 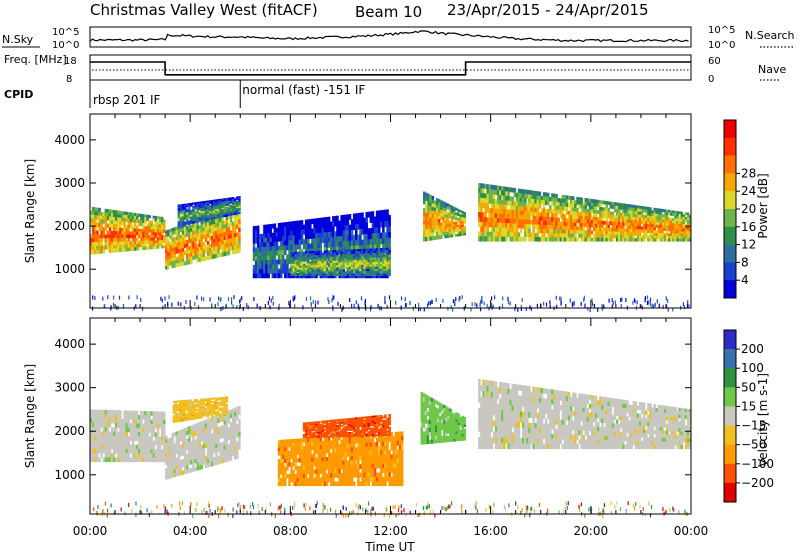 I want to click on colorbar-tick-label: 24, so click(x=748, y=191).